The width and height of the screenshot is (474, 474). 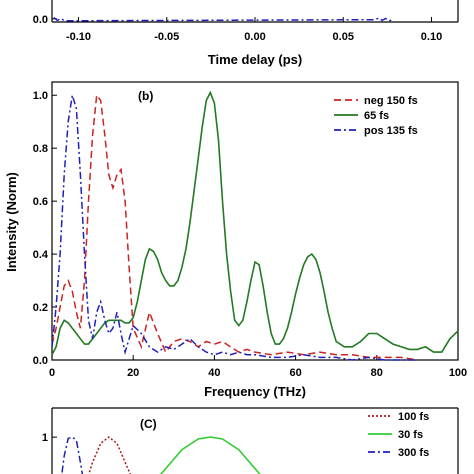 I want to click on series-line-300-fs, so click(x=72, y=455).